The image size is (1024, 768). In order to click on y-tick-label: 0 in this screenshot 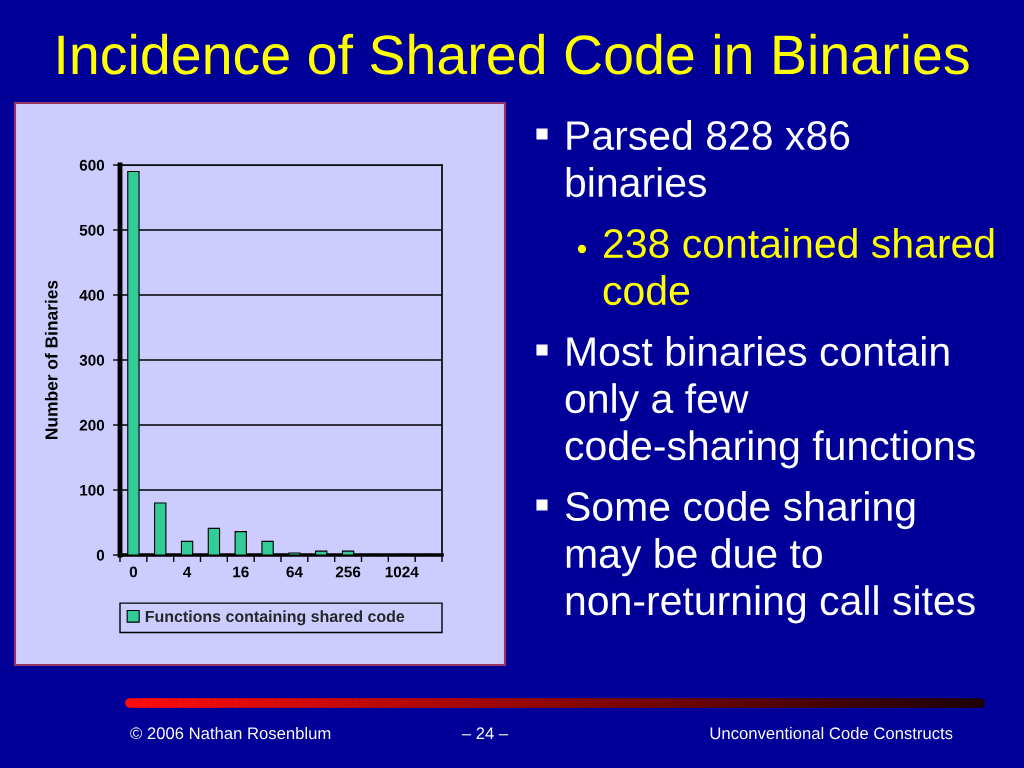, I will do `click(100, 555)`.